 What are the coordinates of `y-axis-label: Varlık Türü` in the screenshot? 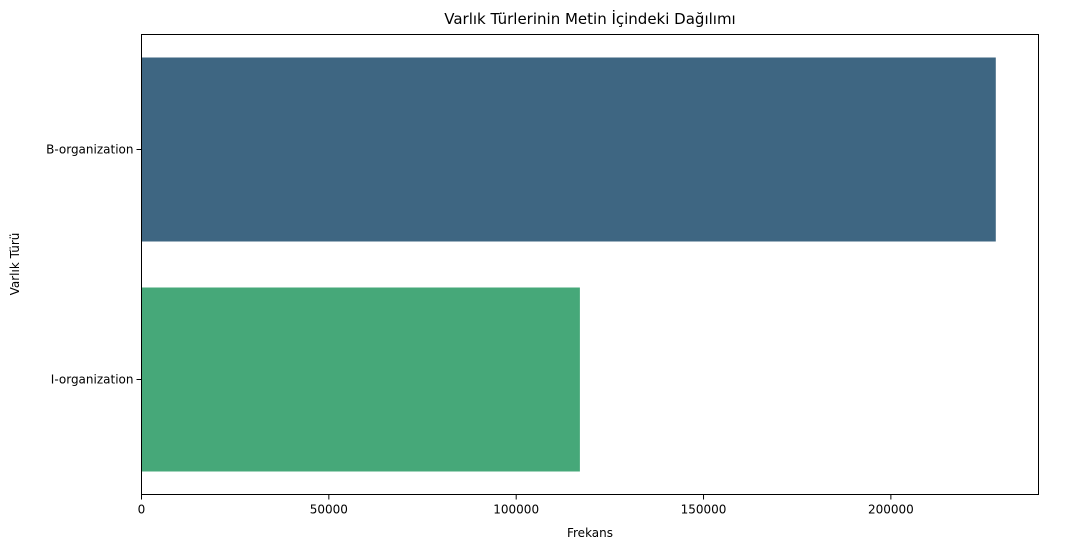 It's located at (15, 264).